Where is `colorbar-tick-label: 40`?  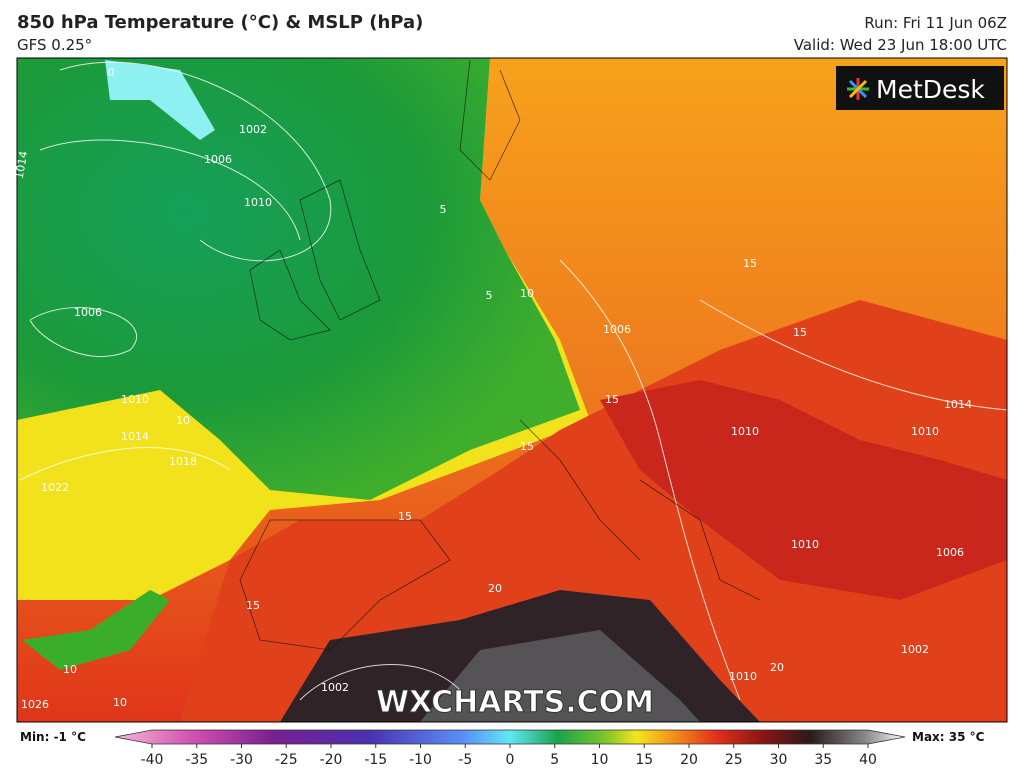 colorbar-tick-label: 40 is located at coordinates (868, 760).